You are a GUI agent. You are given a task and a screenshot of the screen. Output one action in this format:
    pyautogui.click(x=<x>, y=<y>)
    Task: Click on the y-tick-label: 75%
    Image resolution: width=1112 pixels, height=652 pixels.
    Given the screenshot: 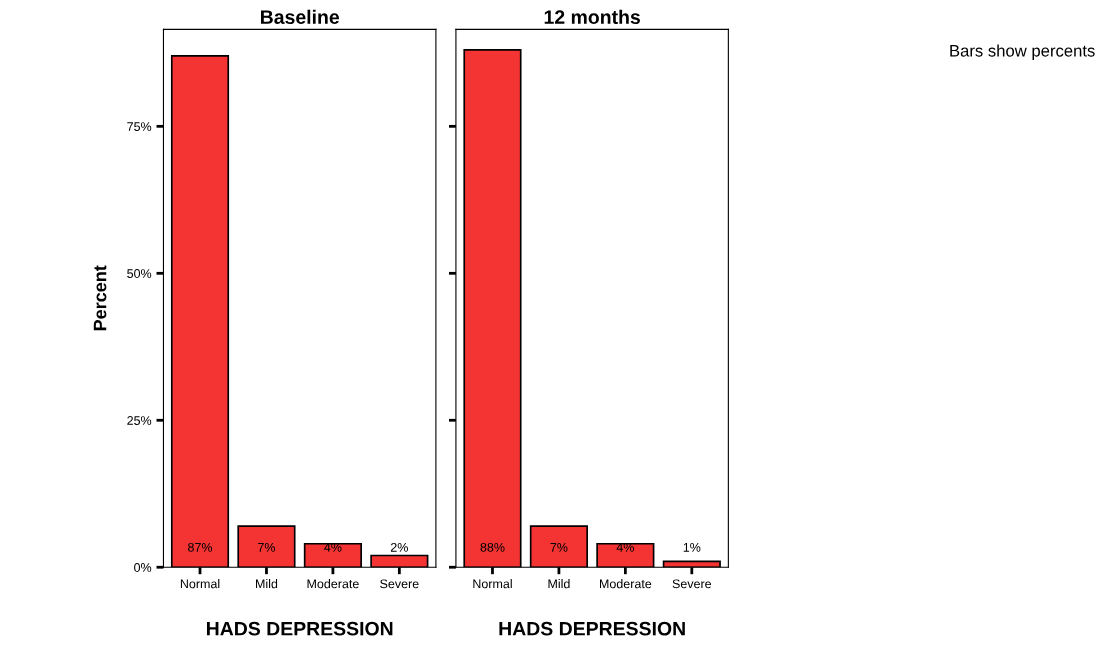 What is the action you would take?
    pyautogui.click(x=139, y=126)
    